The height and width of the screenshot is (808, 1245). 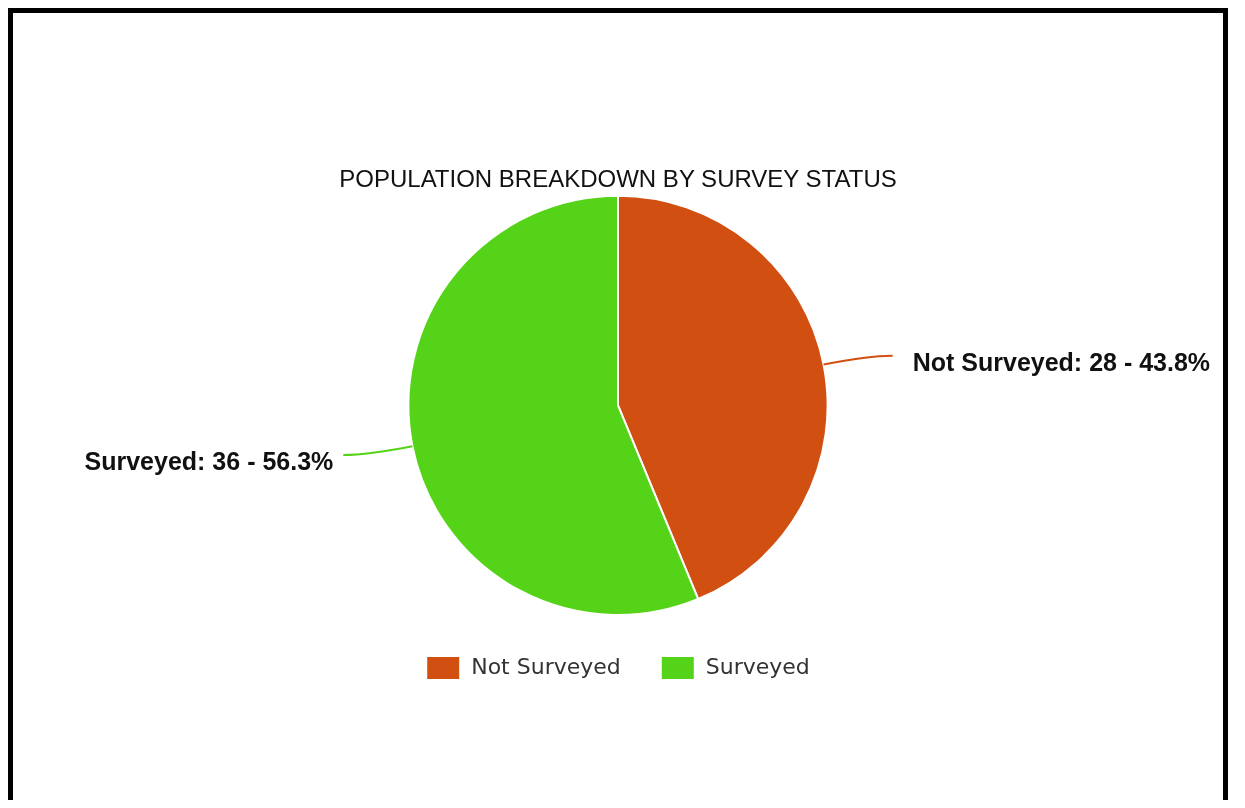 What do you see at coordinates (209, 460) in the screenshot?
I see `data-label: Surveyed: 36 - 56.3%` at bounding box center [209, 460].